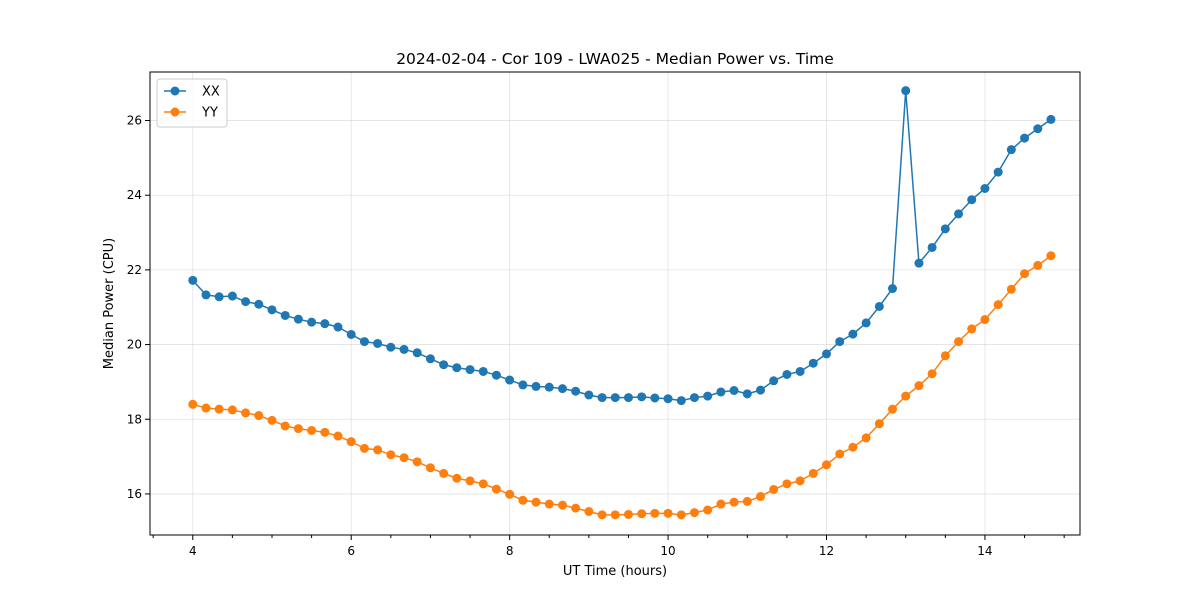 The height and width of the screenshot is (600, 1200). What do you see at coordinates (191, 113) in the screenshot?
I see `legend-entry-yy: YY` at bounding box center [191, 113].